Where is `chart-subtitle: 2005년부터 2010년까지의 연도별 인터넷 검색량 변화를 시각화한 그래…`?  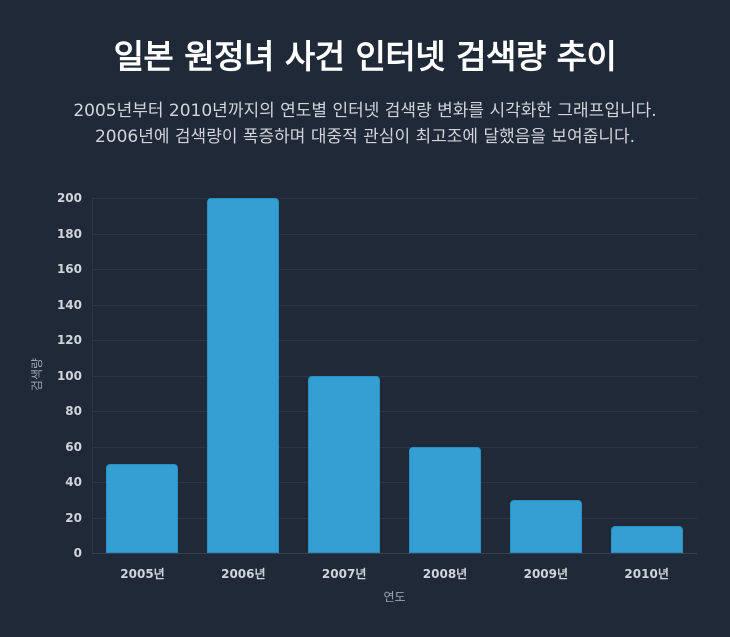
chart-subtitle: 2005년부터 2010년까지의 연도별 인터넷 검색량 변화를 시각화한 그래… is located at coordinates (365, 124).